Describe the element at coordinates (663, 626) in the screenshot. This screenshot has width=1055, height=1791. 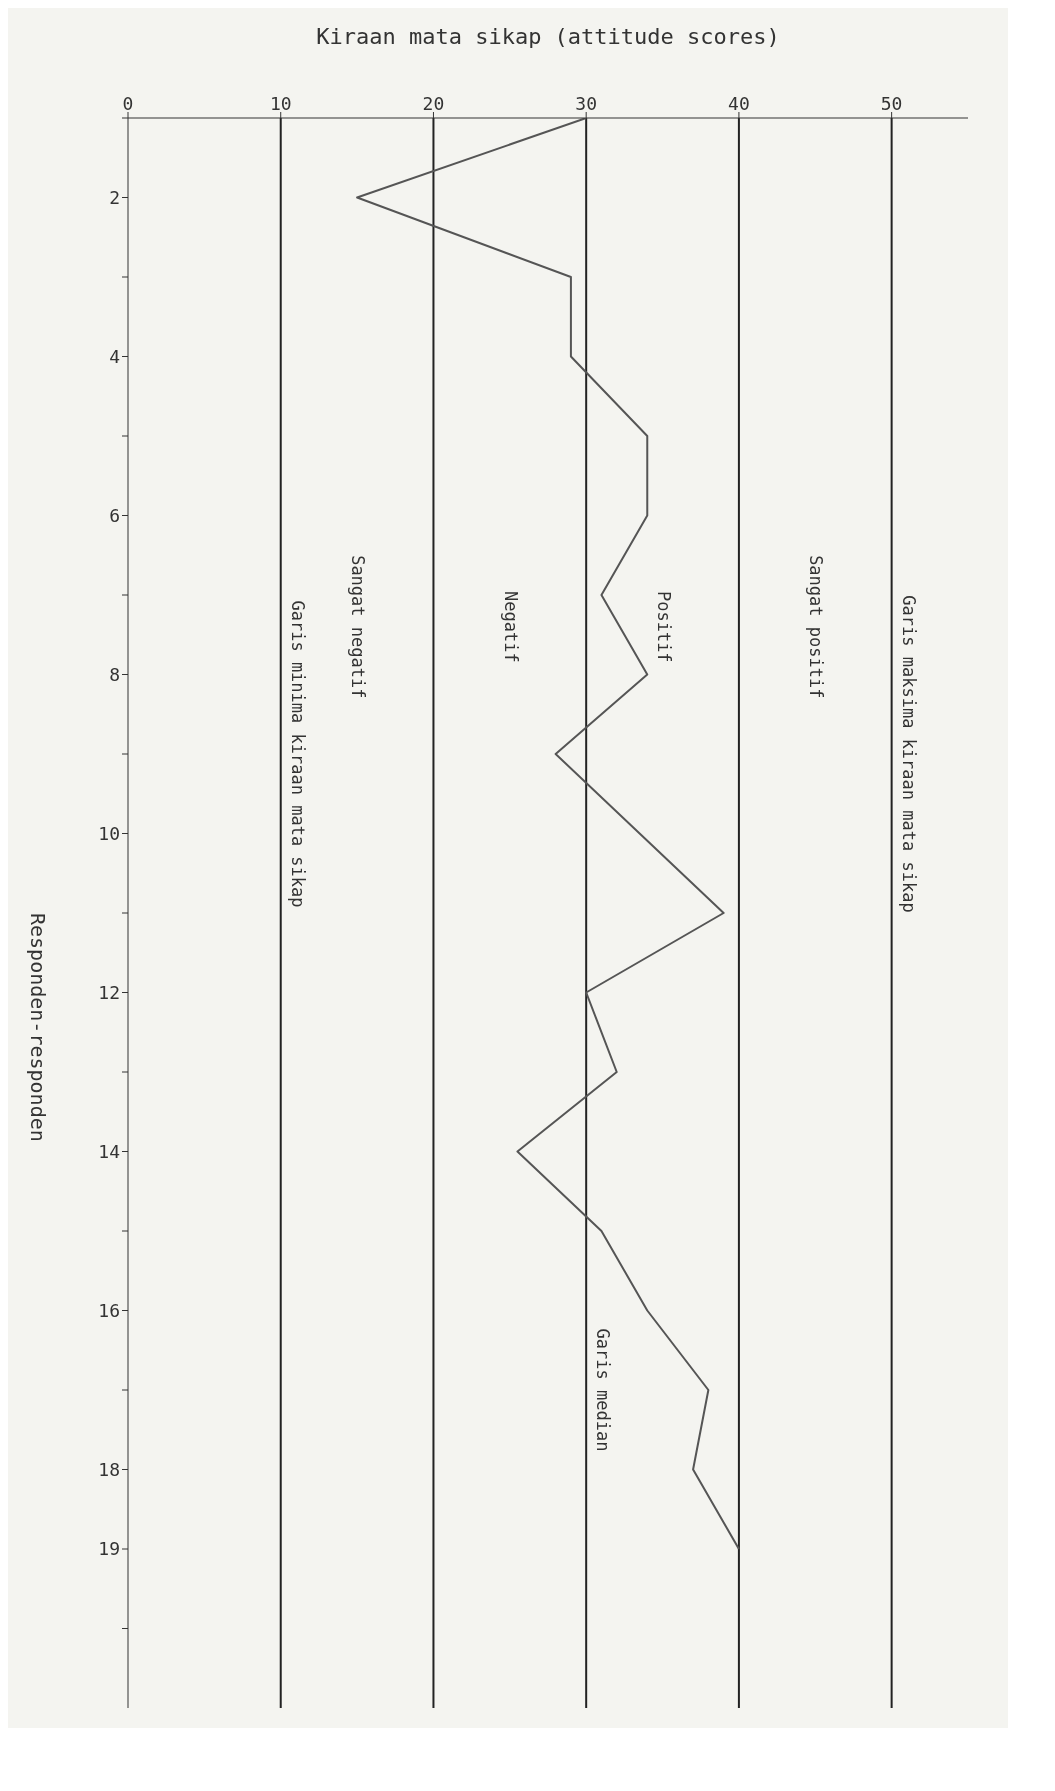
I see `annotation: Positif` at that location.